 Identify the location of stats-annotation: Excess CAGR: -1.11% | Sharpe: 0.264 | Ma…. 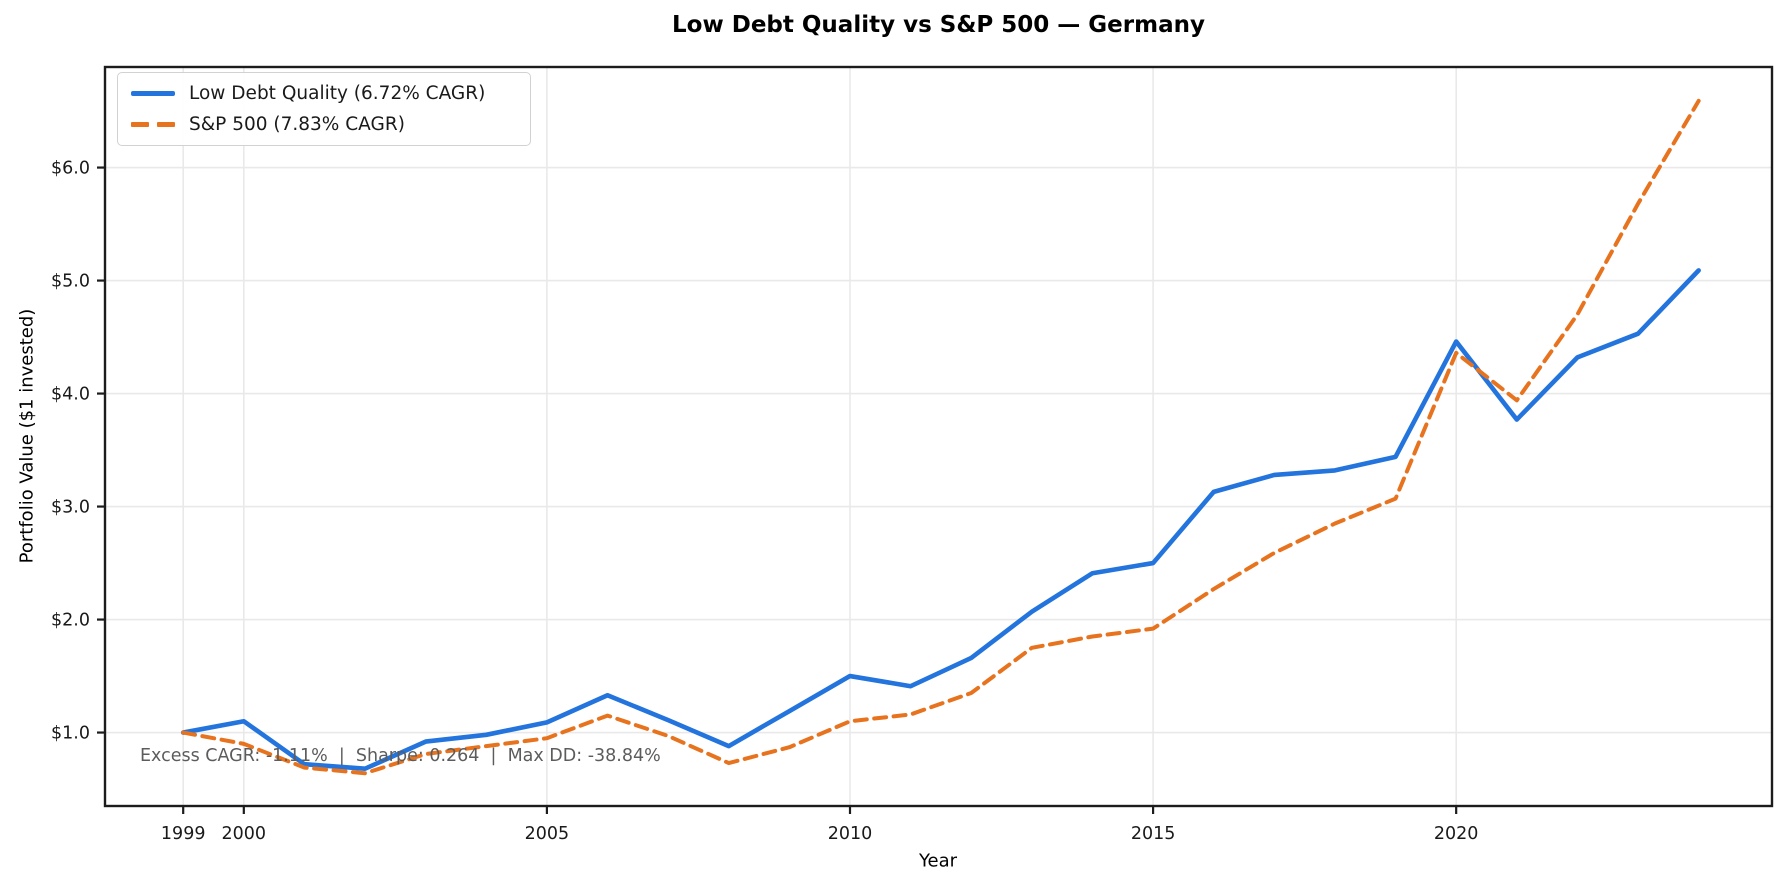
(400, 756).